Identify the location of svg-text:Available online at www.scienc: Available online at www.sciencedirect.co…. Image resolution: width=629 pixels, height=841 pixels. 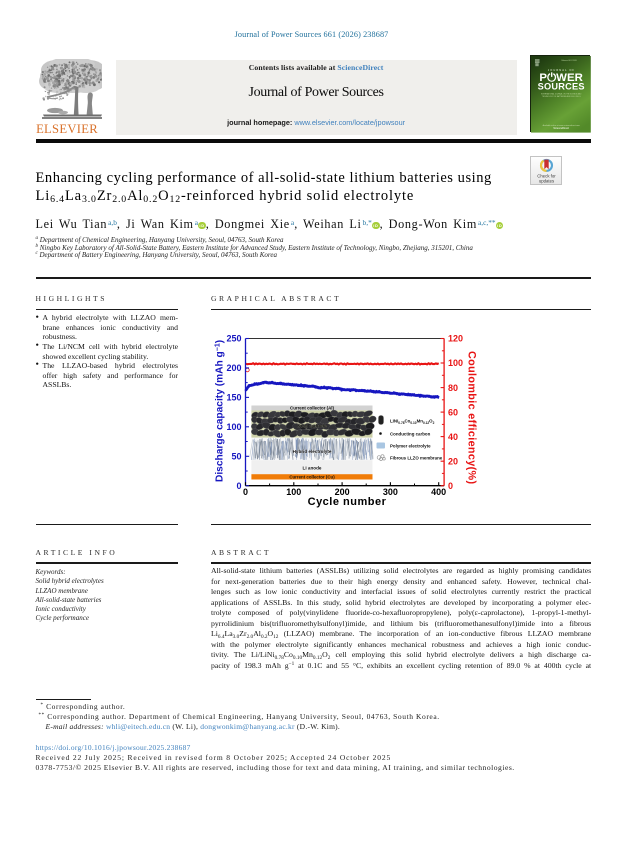
(562, 125).